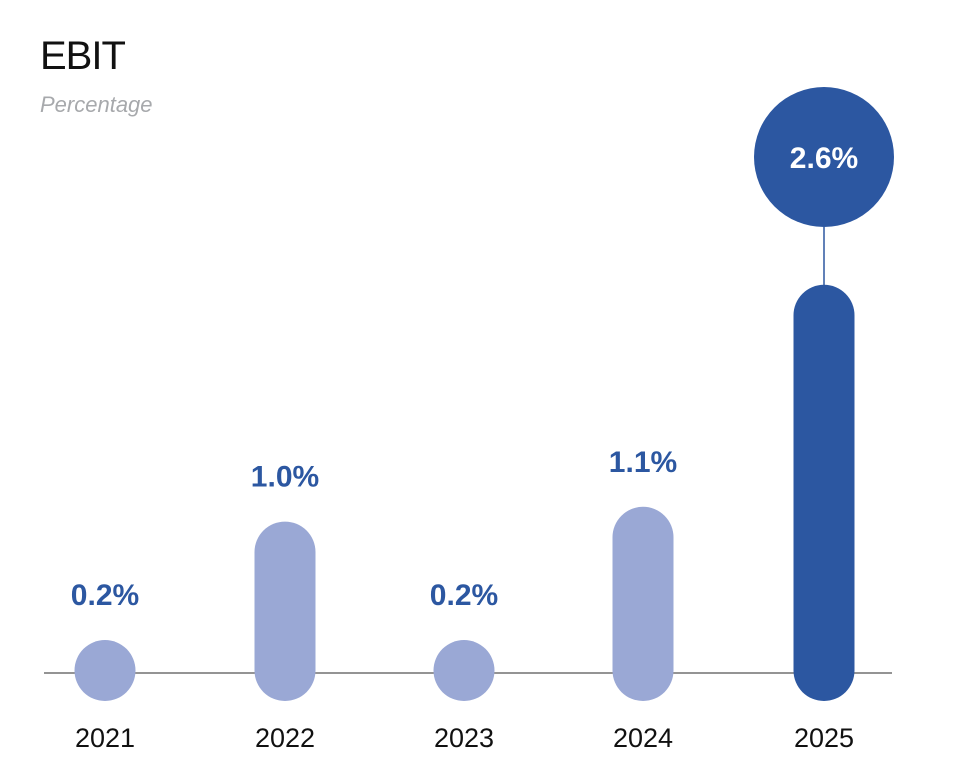 The height and width of the screenshot is (782, 978). Describe the element at coordinates (464, 738) in the screenshot. I see `tick-label-2023: 2023` at that location.